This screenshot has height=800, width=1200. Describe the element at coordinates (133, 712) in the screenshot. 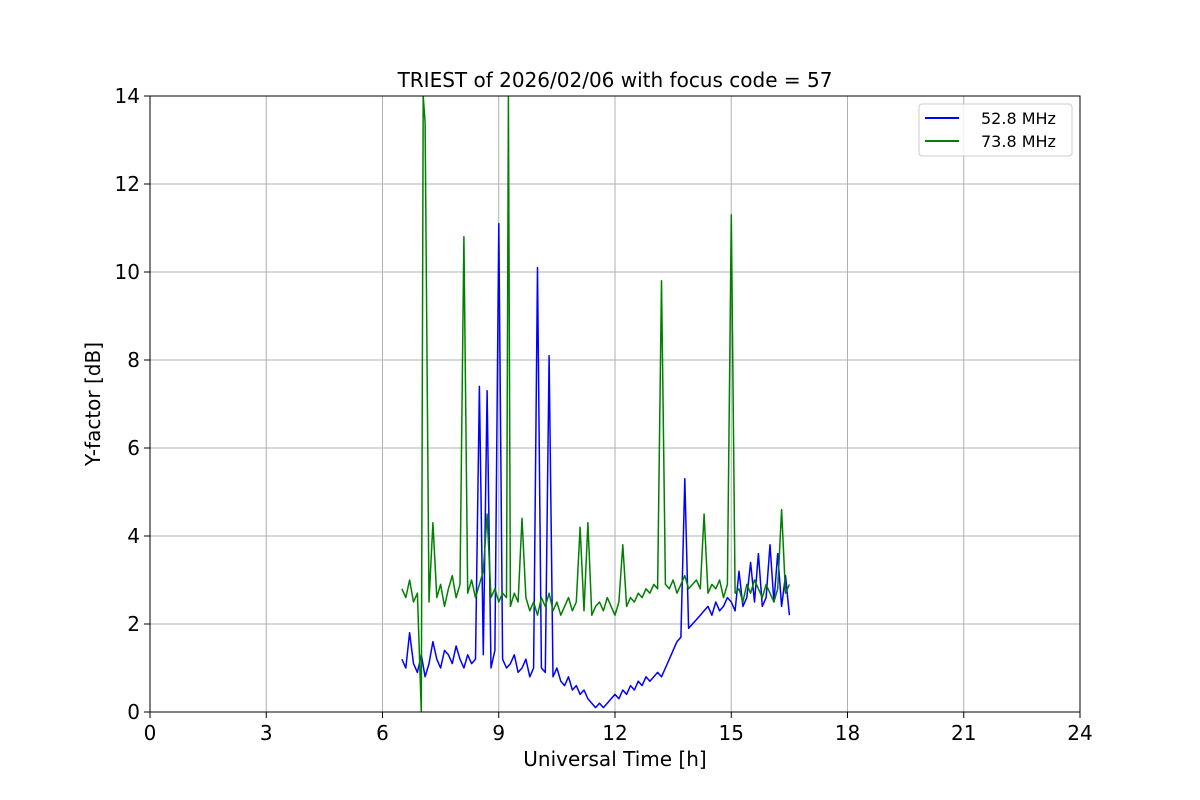

I see `y-tick-label: 0` at that location.